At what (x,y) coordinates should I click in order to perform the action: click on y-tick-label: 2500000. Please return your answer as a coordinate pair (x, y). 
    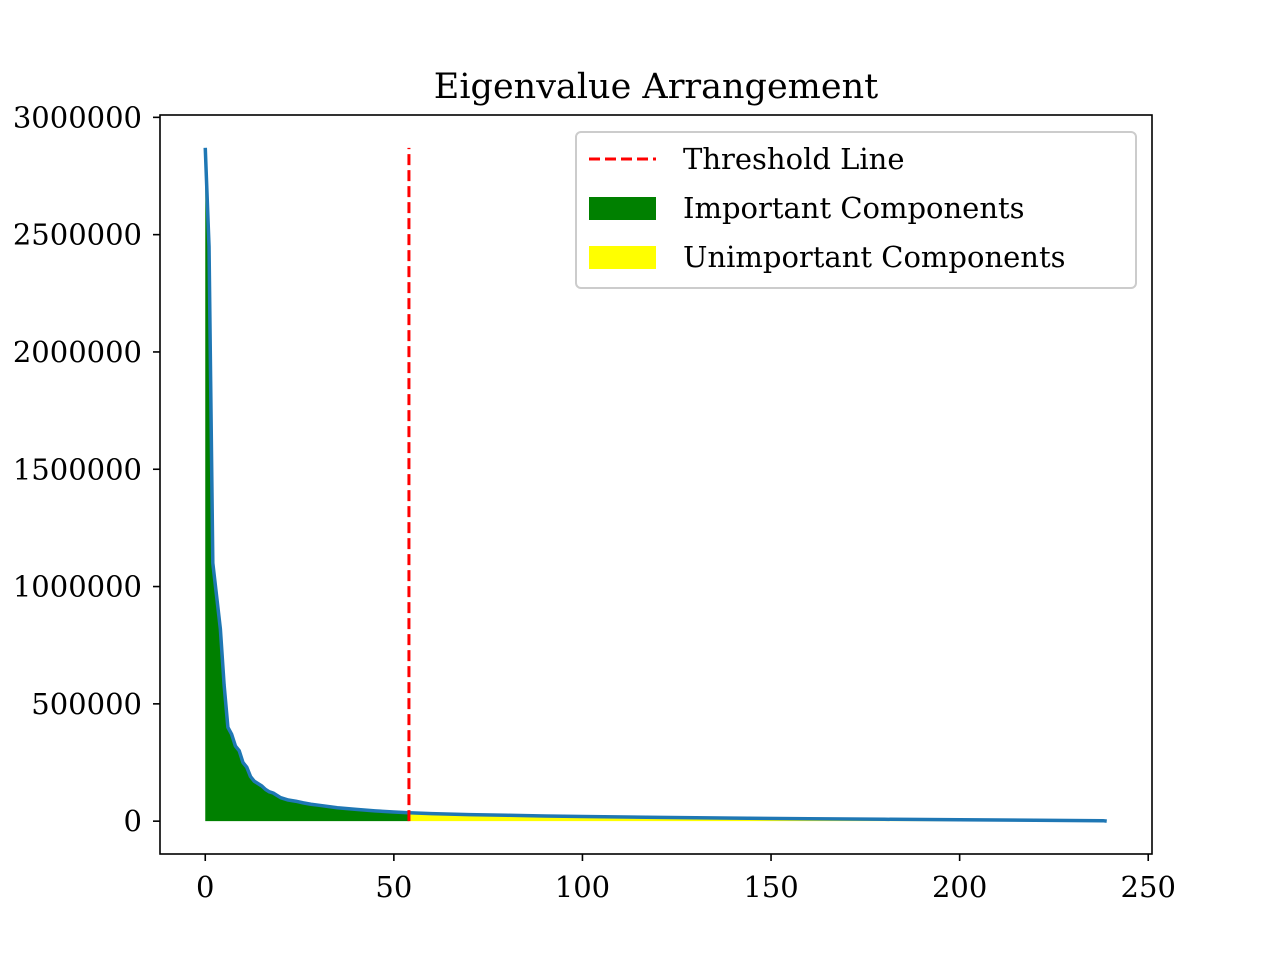
    Looking at the image, I should click on (77, 235).